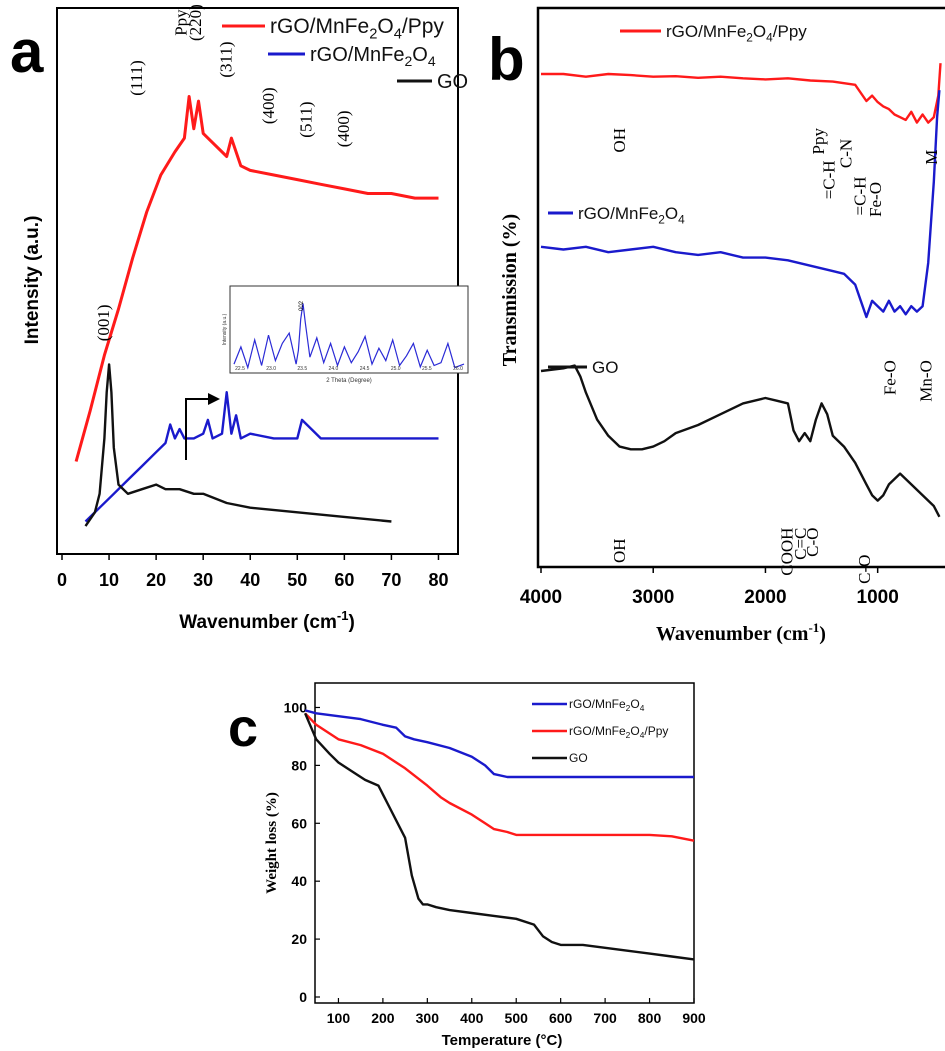  What do you see at coordinates (343, 615) in the screenshot?
I see `x-axis-label-sup: -1` at bounding box center [343, 615].